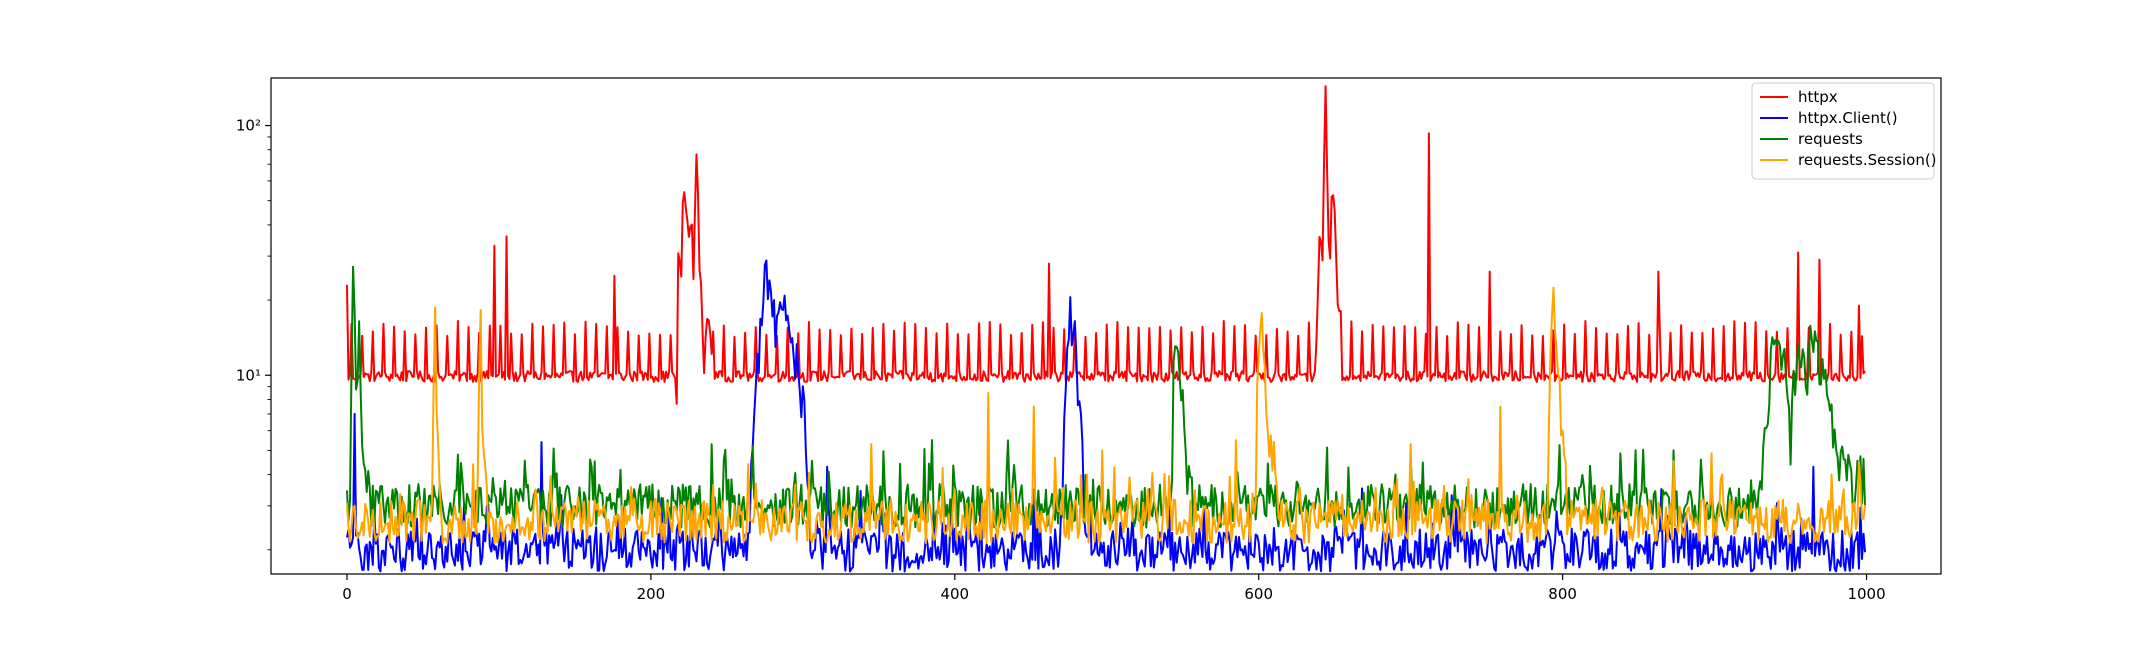 The width and height of the screenshot is (2150, 645). Describe the element at coordinates (1866, 594) in the screenshot. I see `x-tick-label: 1000` at that location.